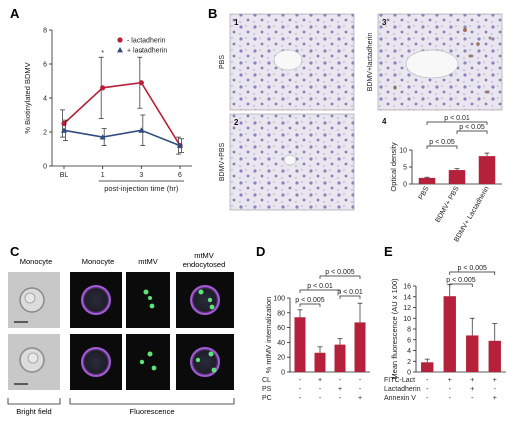 The image size is (520, 432). I want to click on d-sig-label: p < 0.01, so click(350, 292).